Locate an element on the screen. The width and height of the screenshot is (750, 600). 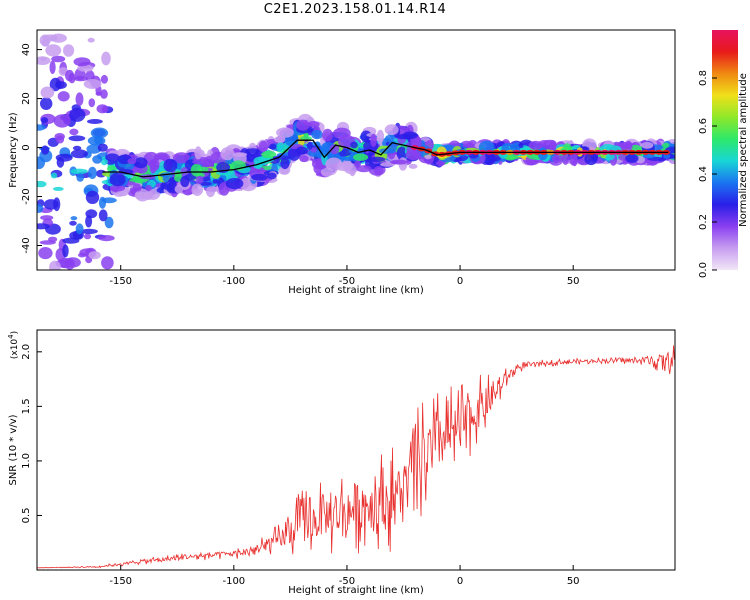
ridge-line is located at coordinates (385, 158).